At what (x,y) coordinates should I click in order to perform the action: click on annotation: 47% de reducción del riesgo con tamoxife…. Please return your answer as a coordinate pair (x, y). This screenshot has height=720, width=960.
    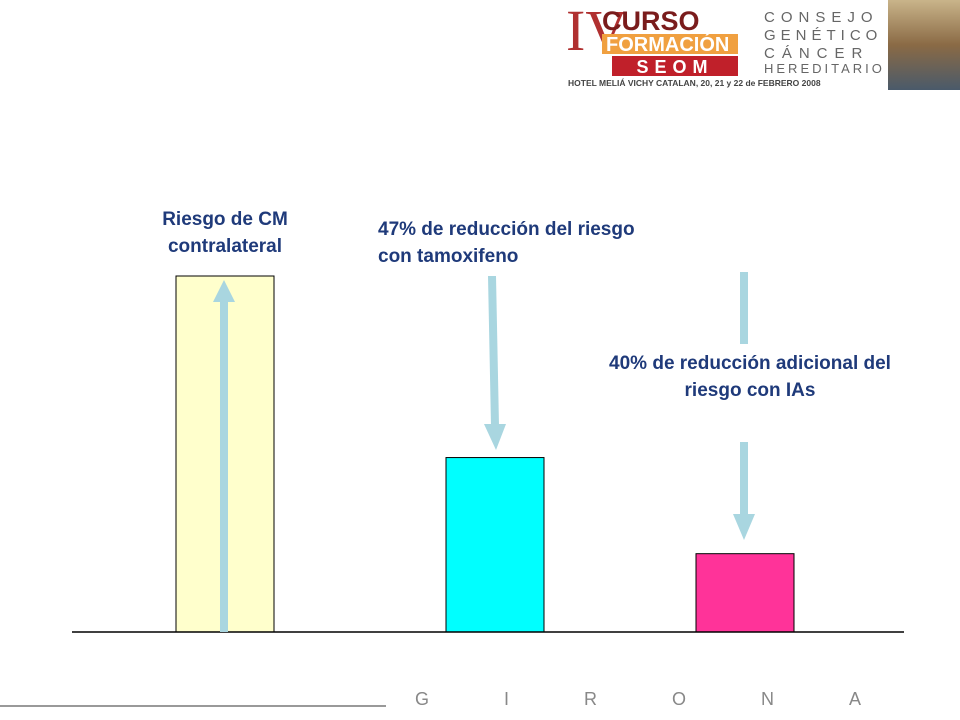
    Looking at the image, I should click on (506, 243).